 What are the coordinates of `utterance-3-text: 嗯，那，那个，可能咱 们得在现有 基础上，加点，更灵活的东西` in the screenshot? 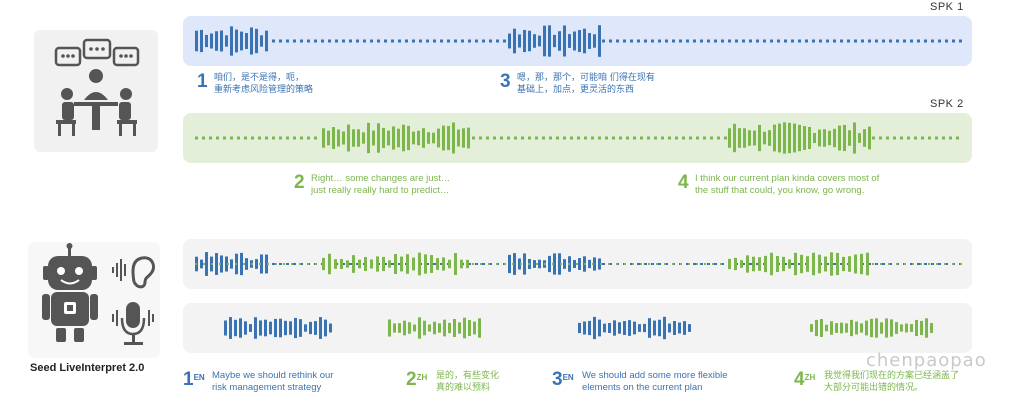 It's located at (617, 84).